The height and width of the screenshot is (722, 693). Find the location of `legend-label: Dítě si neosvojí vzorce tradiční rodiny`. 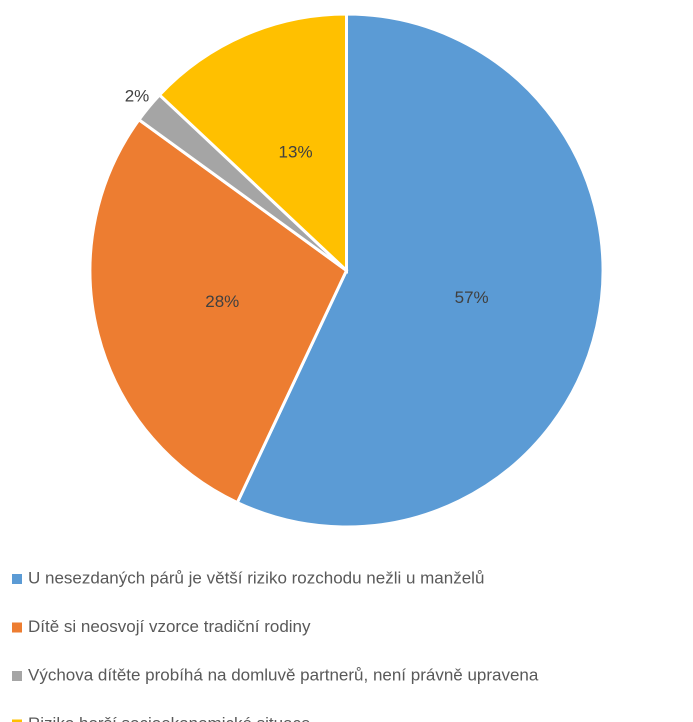

legend-label: Dítě si neosvojí vzorce tradiční rodiny is located at coordinates (169, 626).